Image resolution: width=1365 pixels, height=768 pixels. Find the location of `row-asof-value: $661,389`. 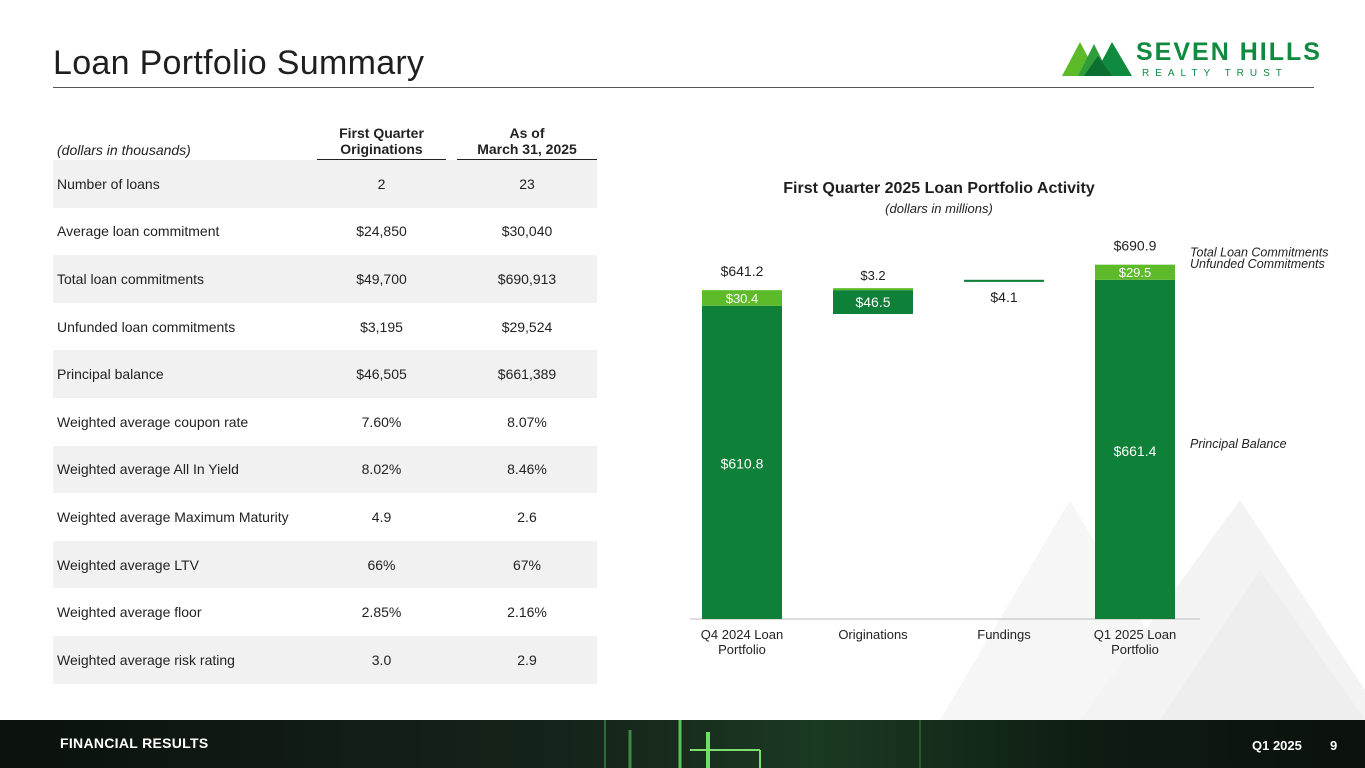

row-asof-value: $661,389 is located at coordinates (527, 374).